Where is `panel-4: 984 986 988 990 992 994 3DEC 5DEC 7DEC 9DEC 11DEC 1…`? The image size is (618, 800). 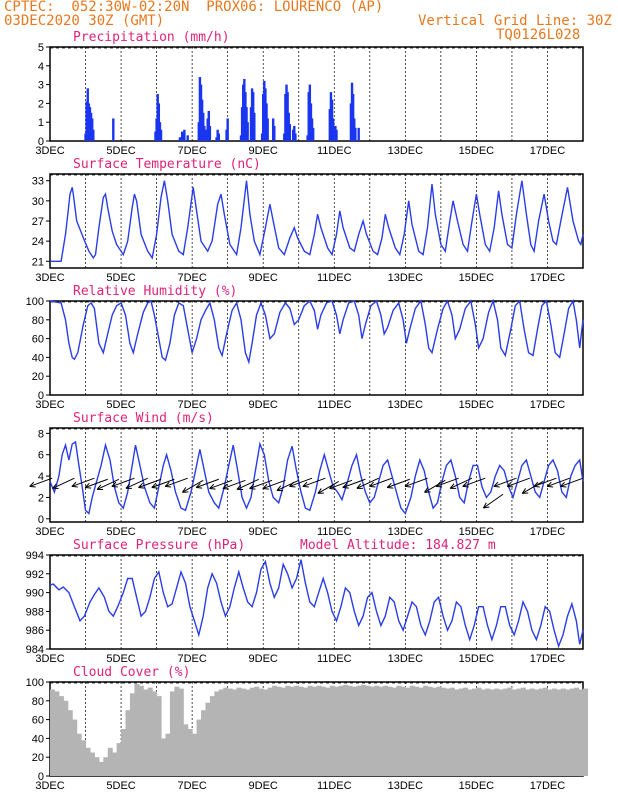 panel-4: 984 986 988 990 992 994 3DEC 5DEC 7DEC 9DEC 11DEC 1… is located at coordinates (305, 601).